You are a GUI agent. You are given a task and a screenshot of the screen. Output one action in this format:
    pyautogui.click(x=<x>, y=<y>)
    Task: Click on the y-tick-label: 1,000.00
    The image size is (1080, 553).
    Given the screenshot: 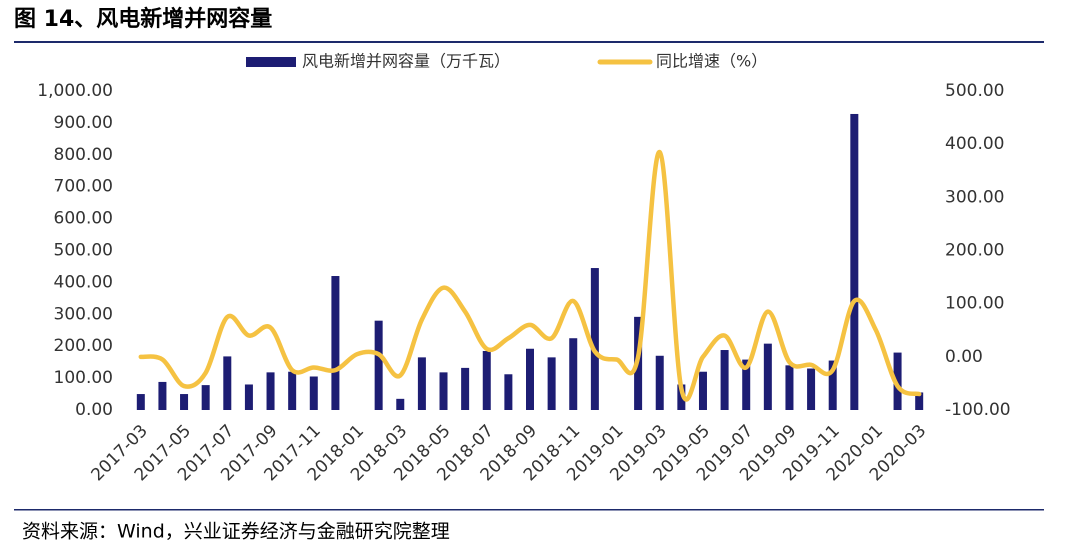 What is the action you would take?
    pyautogui.click(x=75, y=91)
    